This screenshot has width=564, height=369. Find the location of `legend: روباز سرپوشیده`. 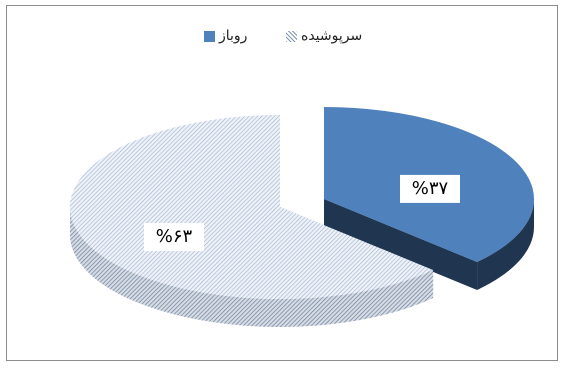

legend: روباز سرپوشیده is located at coordinates (282, 36).